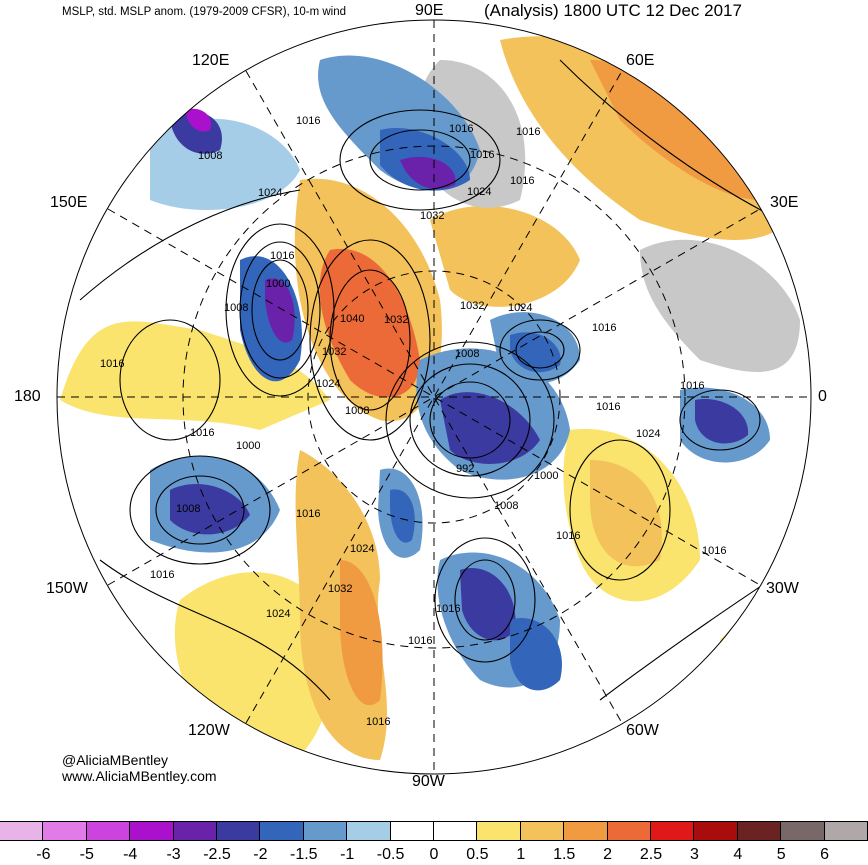  Describe the element at coordinates (69, 202) in the screenshot. I see `lon-label-150e: 150E` at that location.